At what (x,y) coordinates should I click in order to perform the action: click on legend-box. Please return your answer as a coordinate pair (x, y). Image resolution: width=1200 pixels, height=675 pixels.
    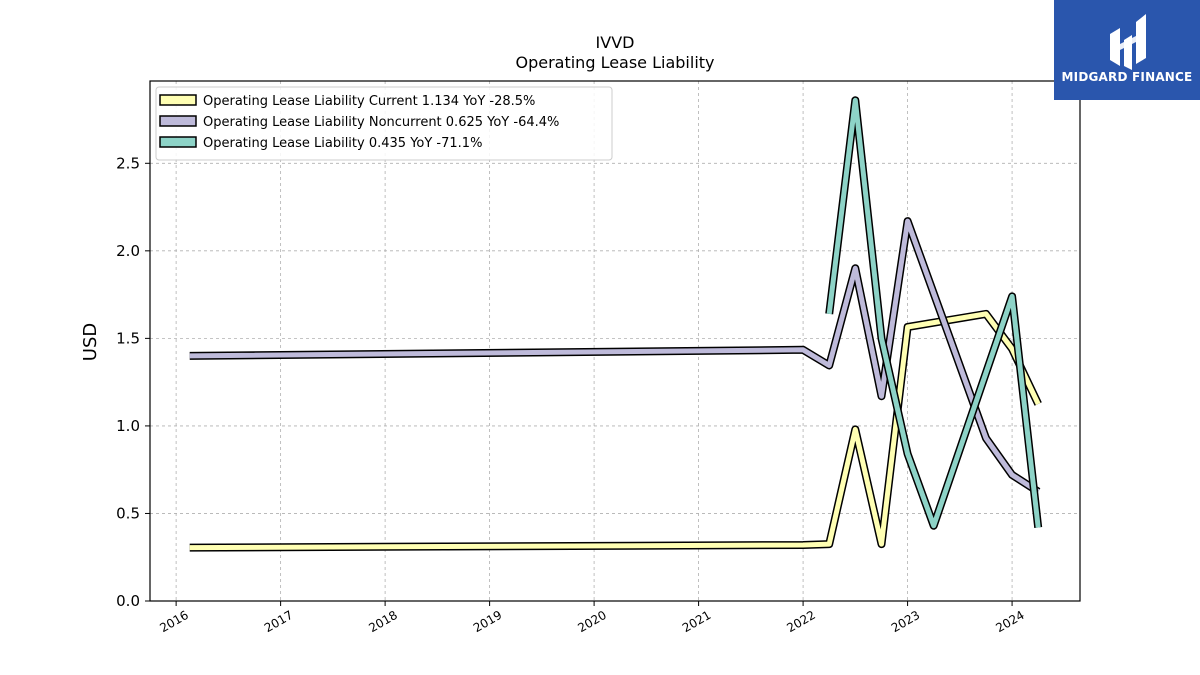
    Looking at the image, I should click on (384, 123).